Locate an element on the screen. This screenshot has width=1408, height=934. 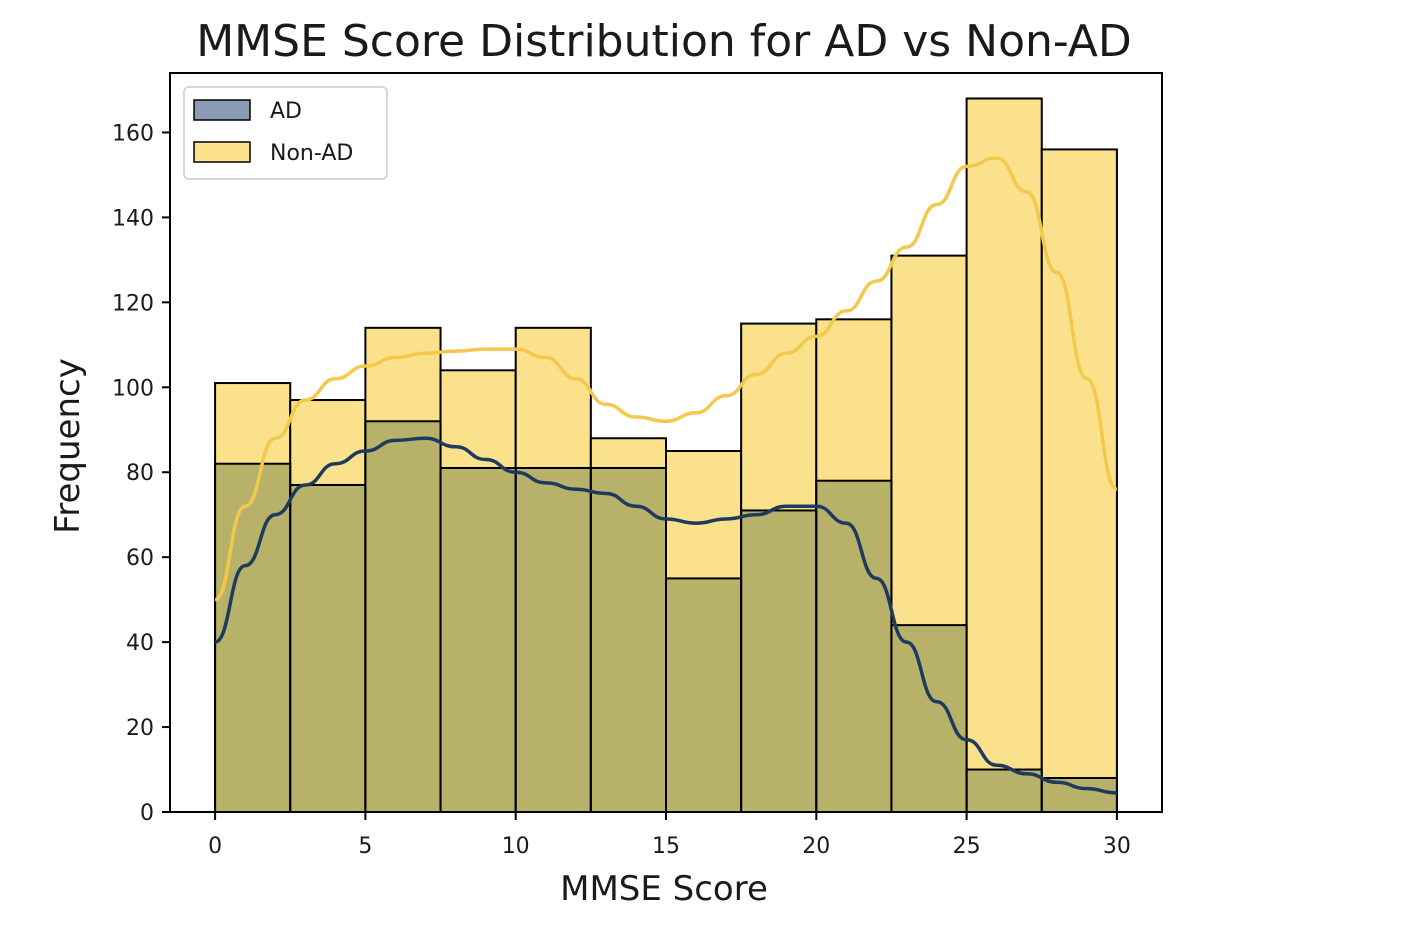
legend: AD Non-AD is located at coordinates (285, 133).